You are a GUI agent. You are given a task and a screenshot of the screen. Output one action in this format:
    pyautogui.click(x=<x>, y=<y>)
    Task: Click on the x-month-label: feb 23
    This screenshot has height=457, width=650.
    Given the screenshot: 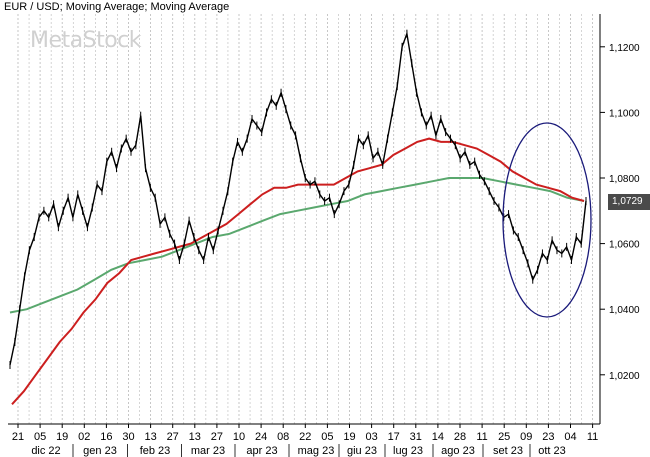 What is the action you would take?
    pyautogui.click(x=155, y=451)
    